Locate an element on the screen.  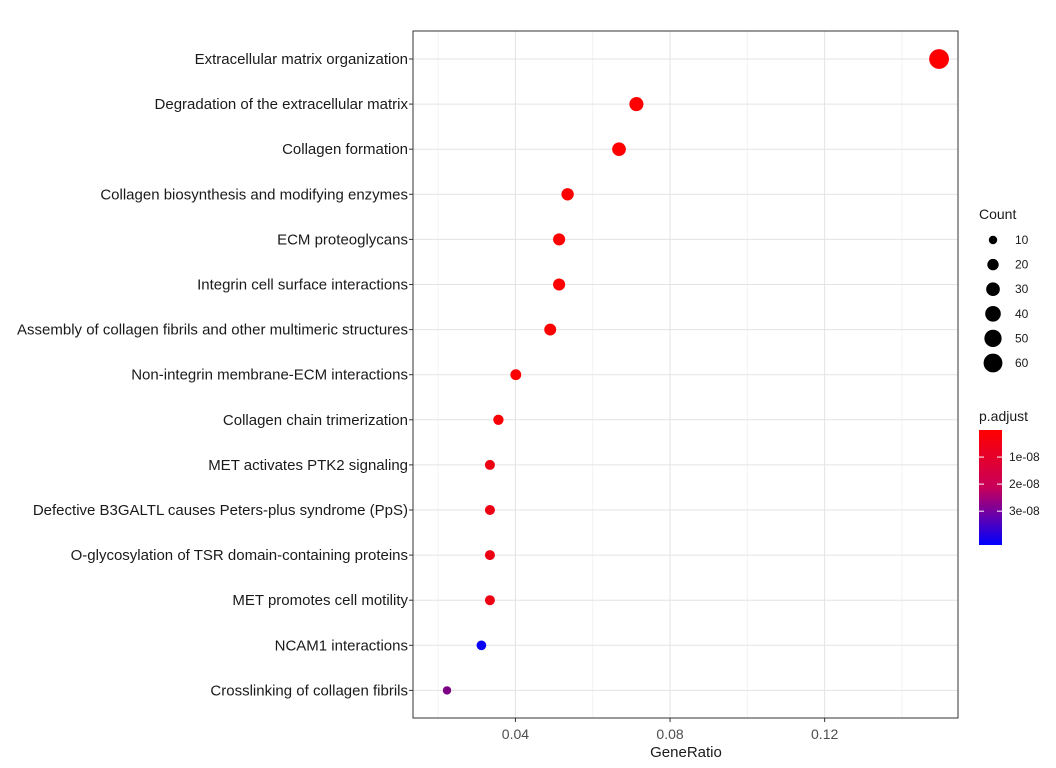
size-legend: Count 10 20 30 40 50 60 is located at coordinates (1004, 289).